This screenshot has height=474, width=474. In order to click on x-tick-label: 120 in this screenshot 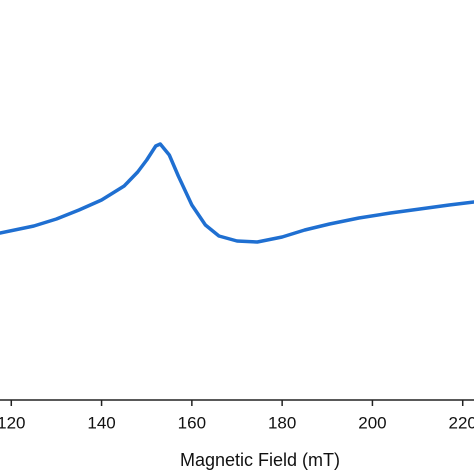, I will do `click(12, 422)`.